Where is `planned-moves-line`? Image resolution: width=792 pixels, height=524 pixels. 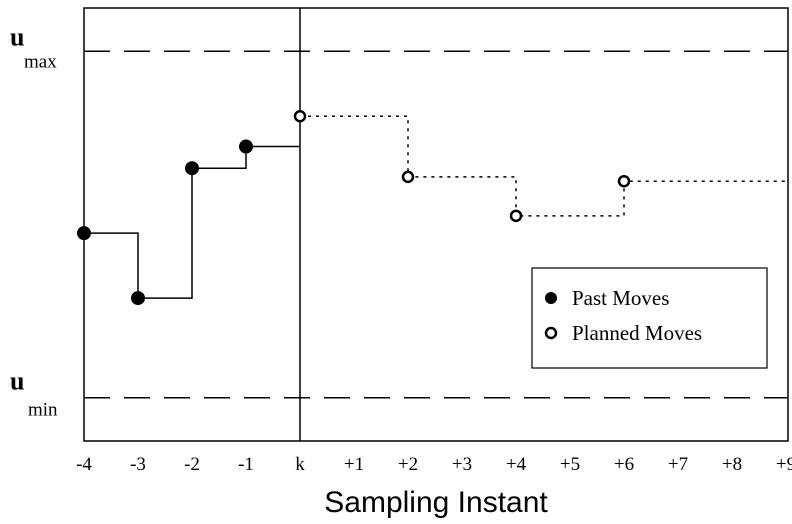
planned-moves-line is located at coordinates (543, 166).